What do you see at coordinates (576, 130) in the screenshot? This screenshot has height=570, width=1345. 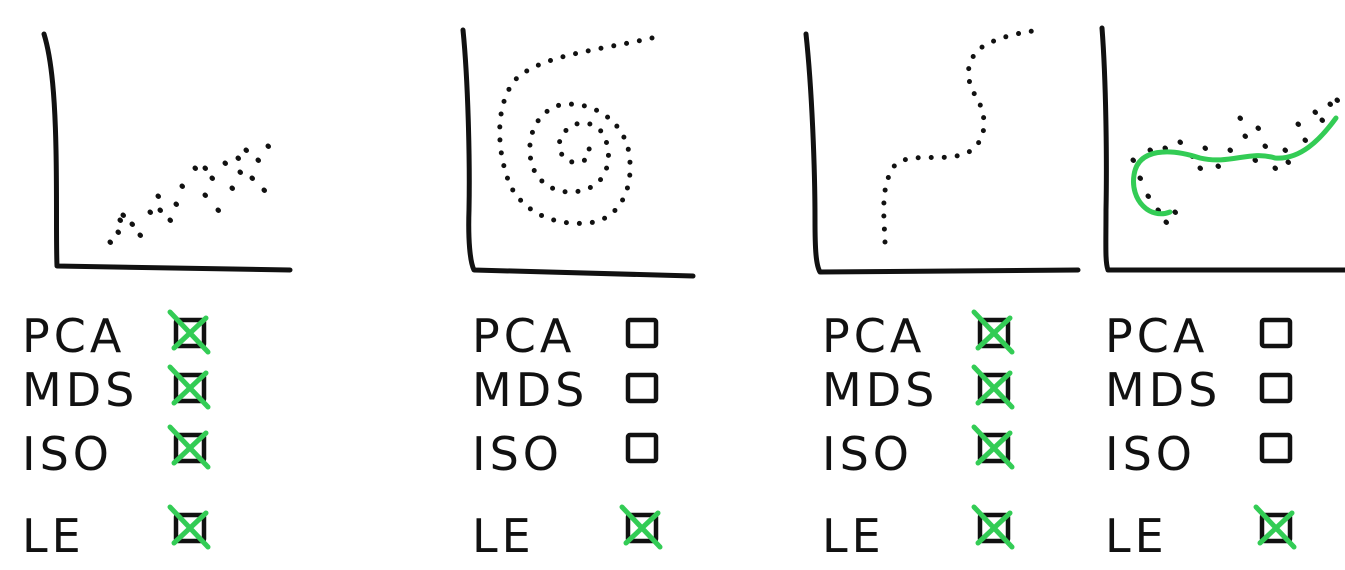 I see `panel-2-scatter` at bounding box center [576, 130].